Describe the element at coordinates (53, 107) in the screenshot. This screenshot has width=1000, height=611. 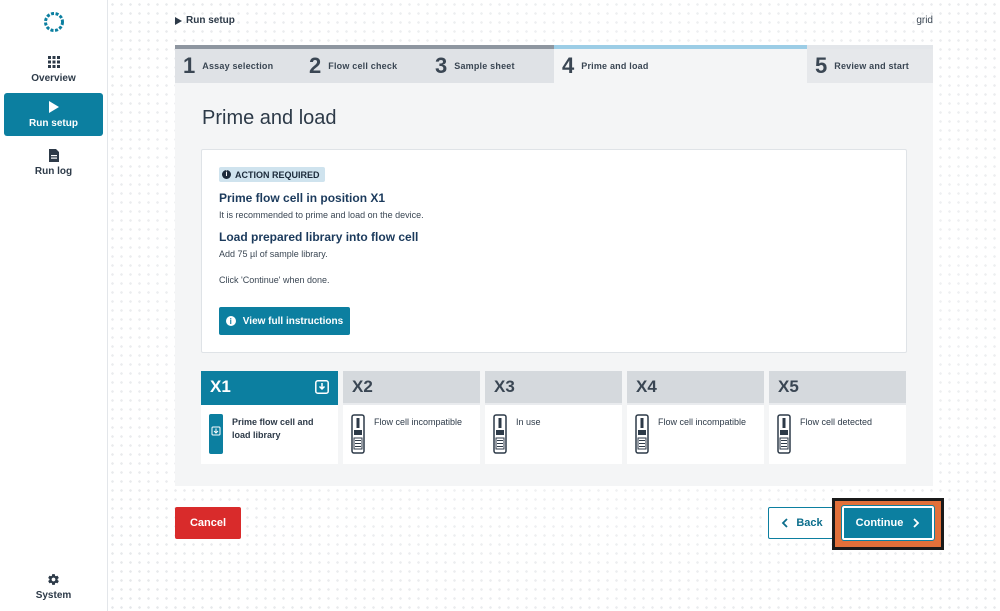
I see `play-icon` at that location.